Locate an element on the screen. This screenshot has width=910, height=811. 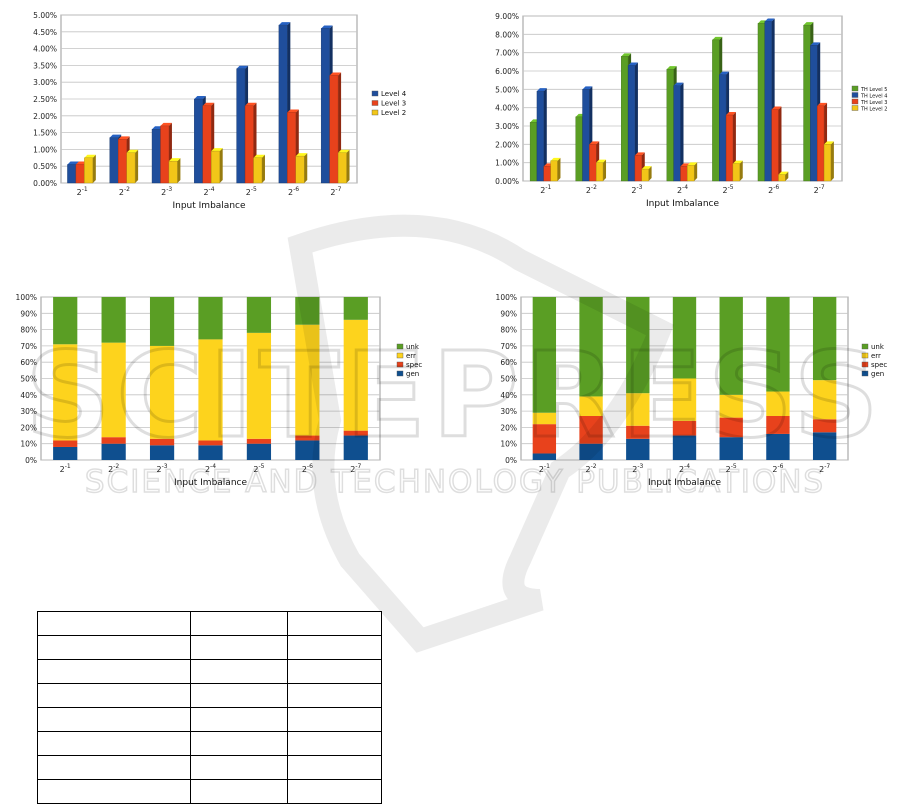
y-tick-label: 4.00% is located at coordinates (45, 49).